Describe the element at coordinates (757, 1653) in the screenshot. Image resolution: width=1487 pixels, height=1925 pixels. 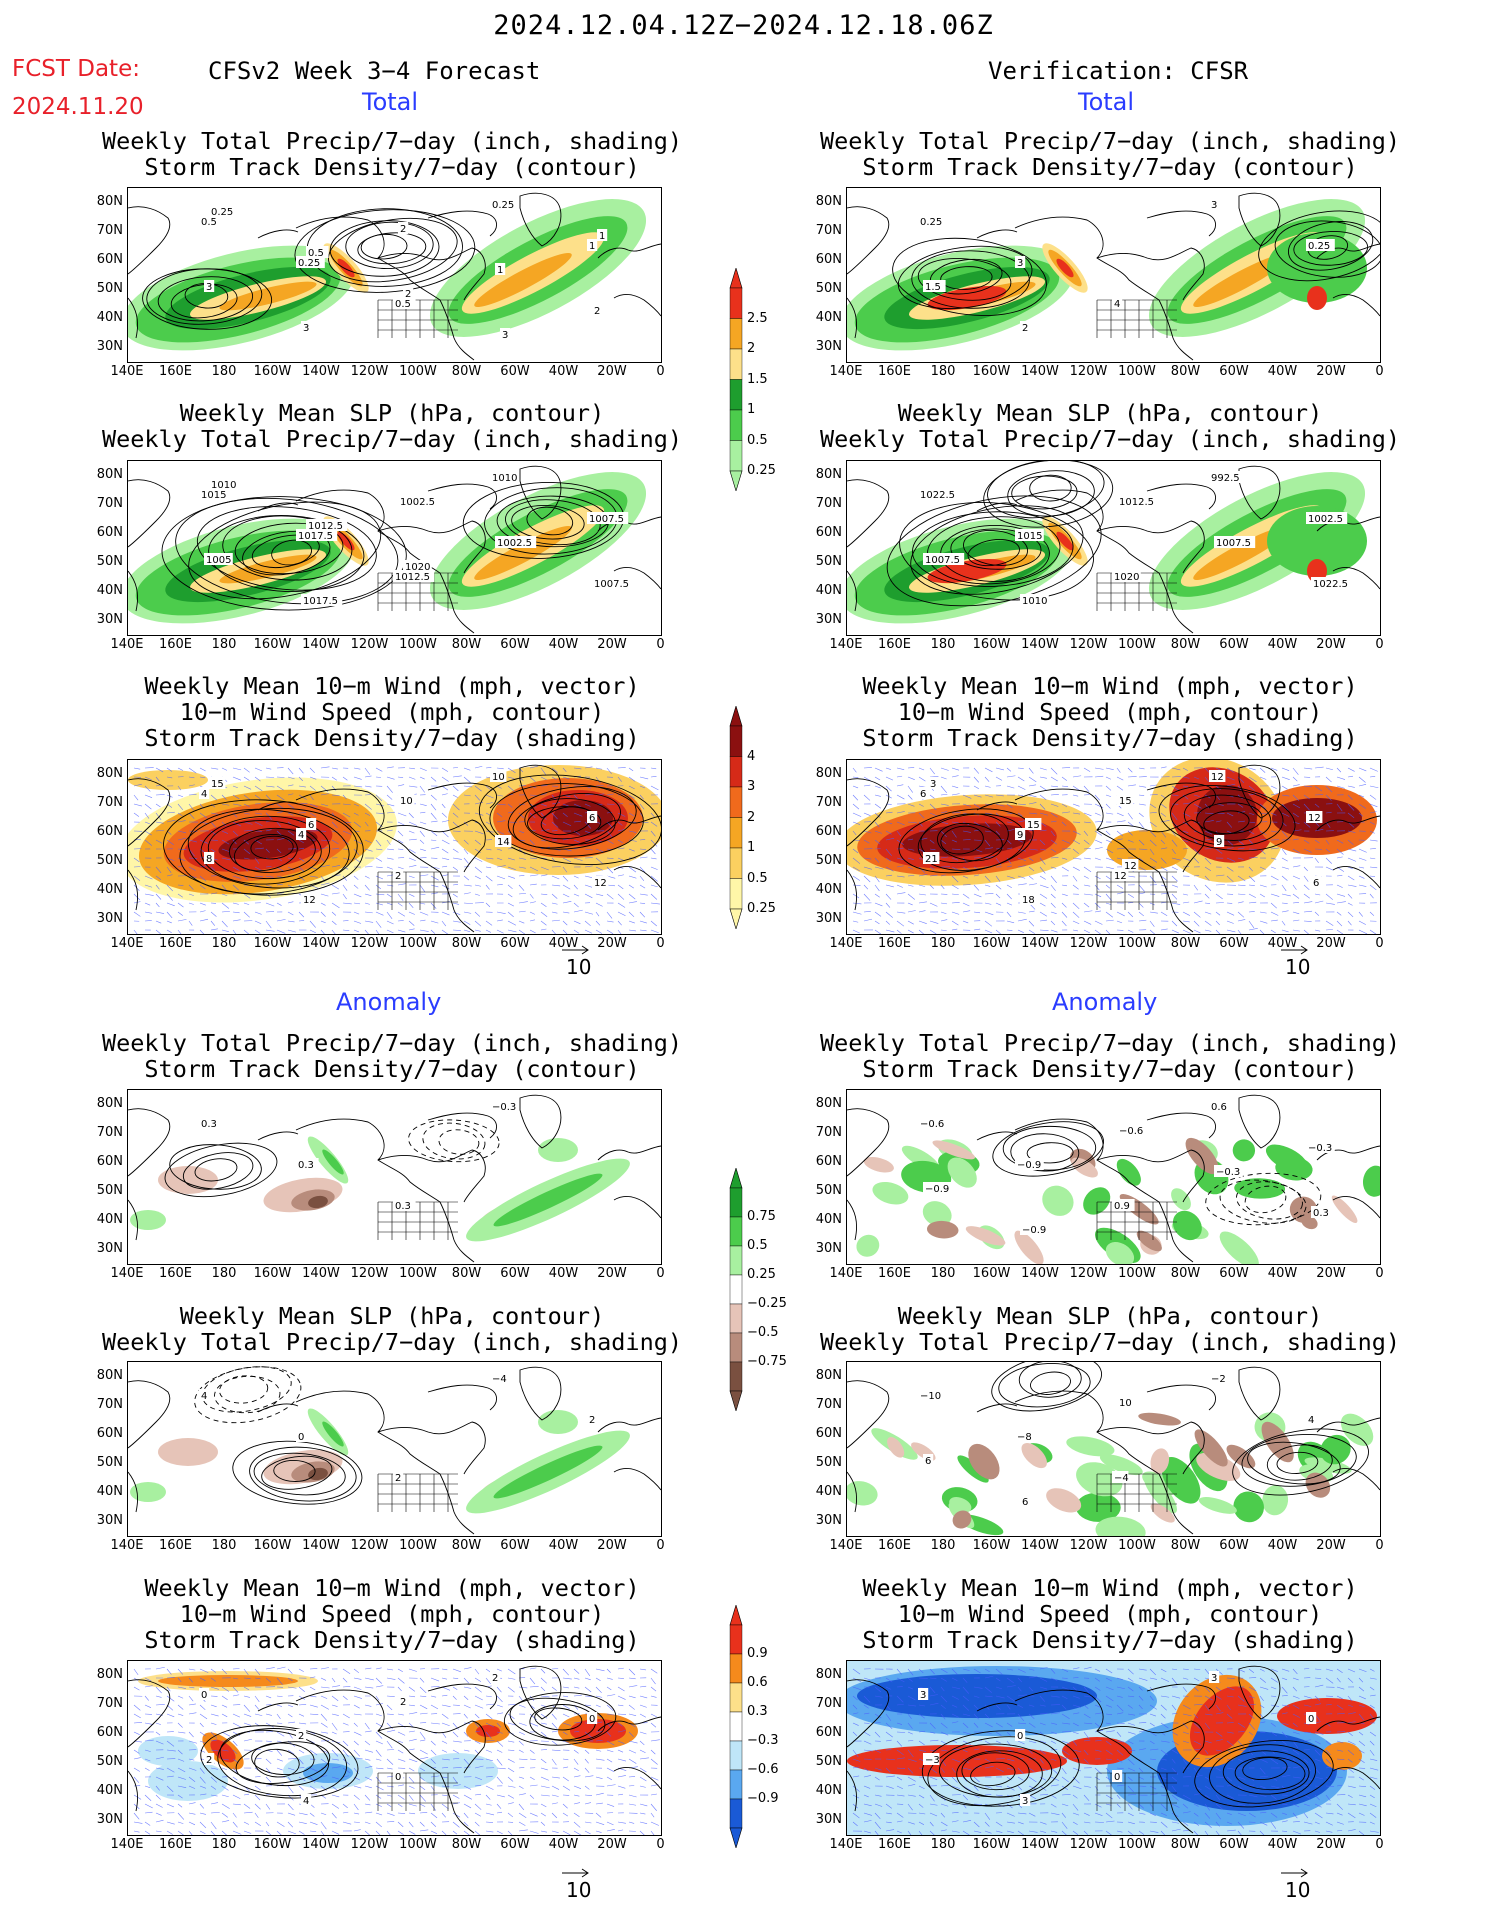
I see `colorbar-label: 0.9` at that location.